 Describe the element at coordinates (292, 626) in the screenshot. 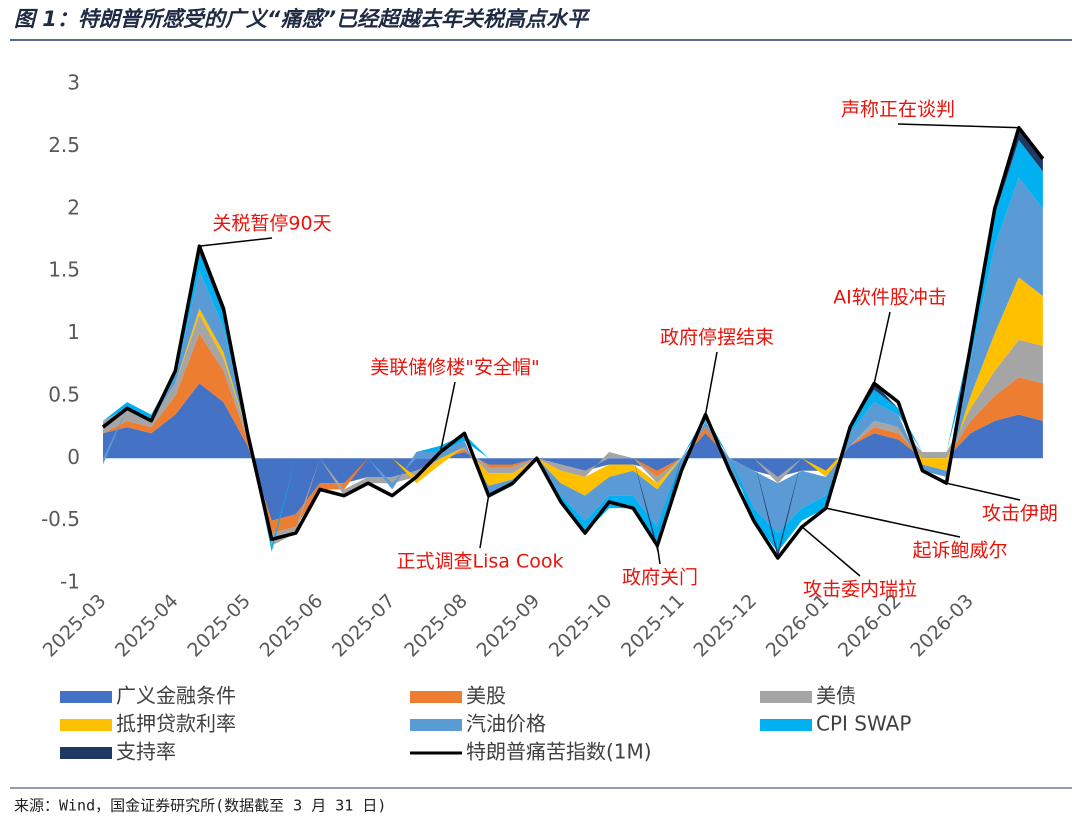

I see `x-tick-label: 2025-06` at that location.